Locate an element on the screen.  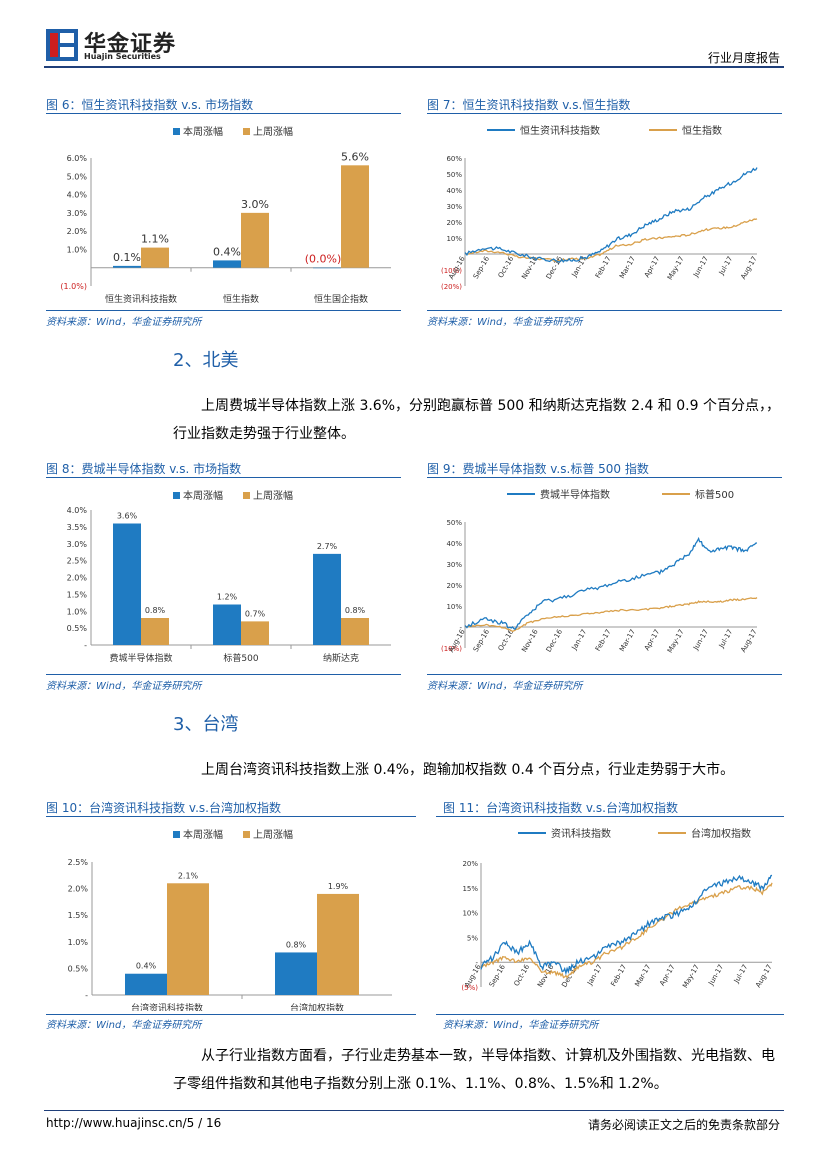
data-label: (0.0%) is located at coordinates (323, 259).